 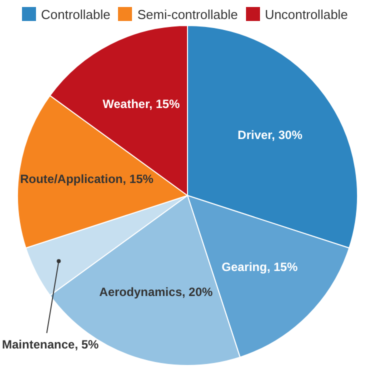 What do you see at coordinates (306, 14) in the screenshot?
I see `text: Uncontrollable` at bounding box center [306, 14].